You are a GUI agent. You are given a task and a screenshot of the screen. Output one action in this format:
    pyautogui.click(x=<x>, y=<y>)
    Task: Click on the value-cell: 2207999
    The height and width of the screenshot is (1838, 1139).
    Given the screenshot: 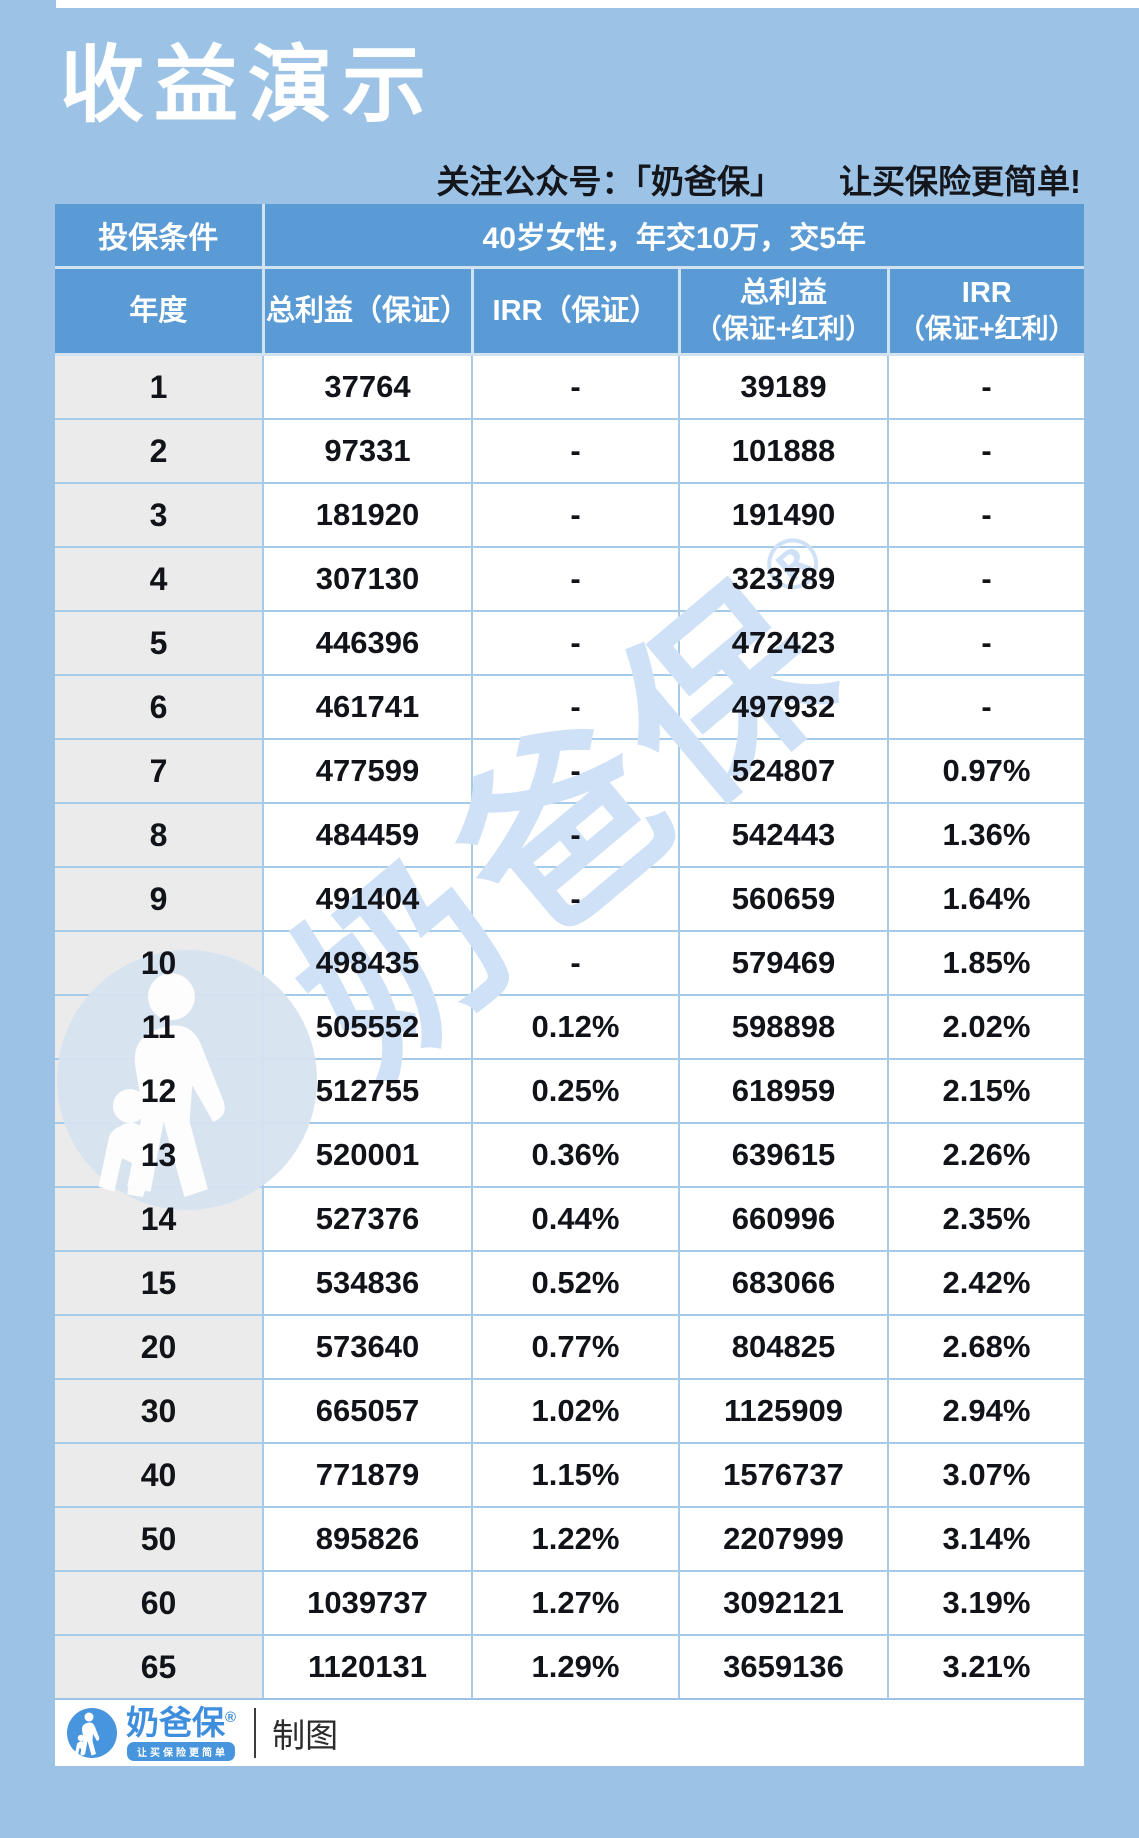 What is the action you would take?
    pyautogui.click(x=783, y=1539)
    